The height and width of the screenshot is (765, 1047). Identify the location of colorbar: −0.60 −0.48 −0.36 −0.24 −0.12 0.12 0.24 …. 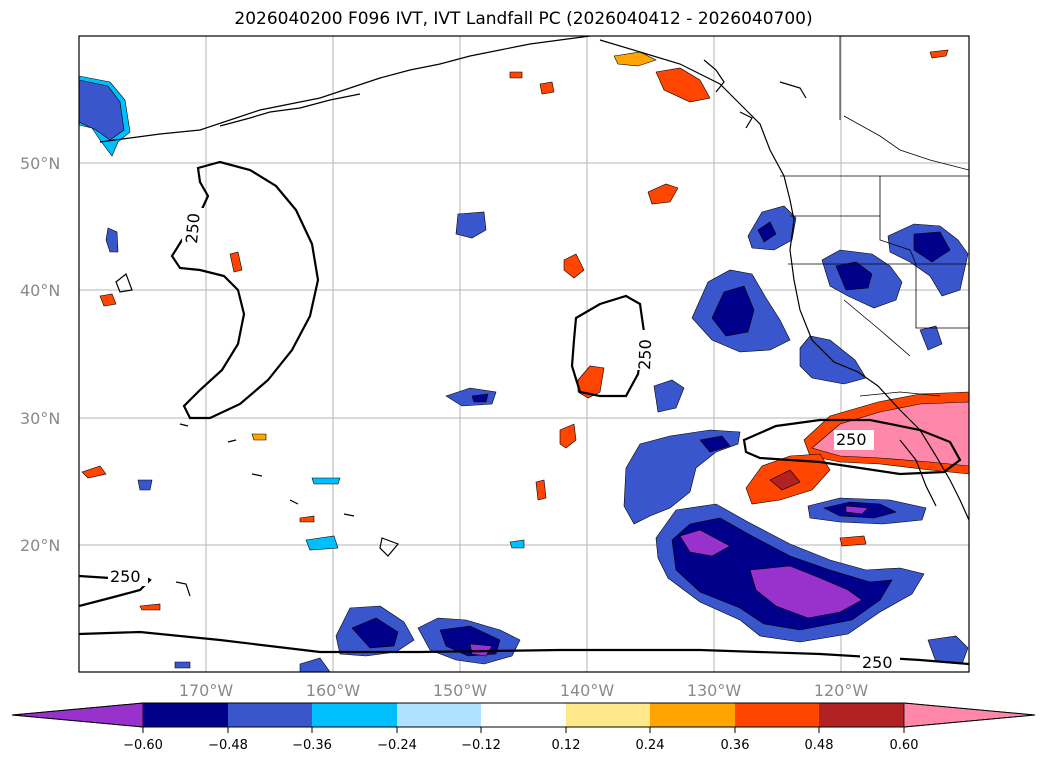
(523, 727).